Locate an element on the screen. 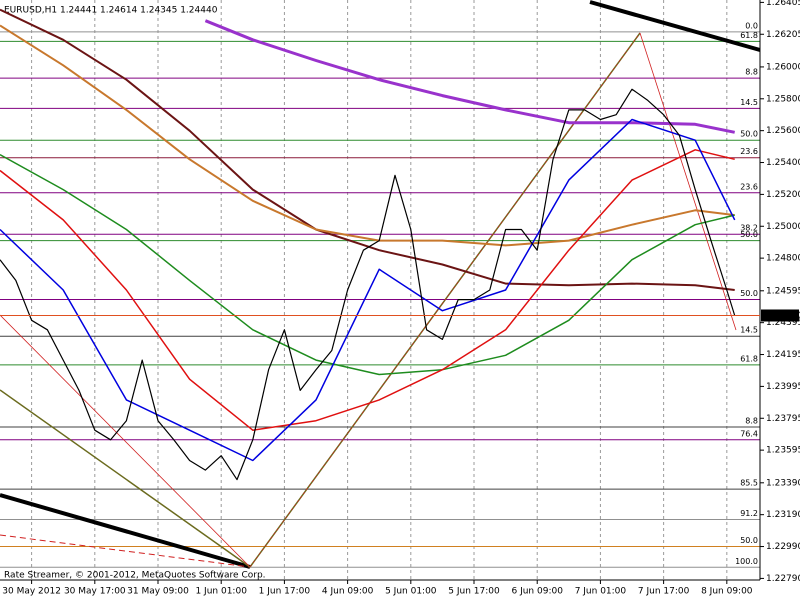  level-label: 85.5 is located at coordinates (749, 483).